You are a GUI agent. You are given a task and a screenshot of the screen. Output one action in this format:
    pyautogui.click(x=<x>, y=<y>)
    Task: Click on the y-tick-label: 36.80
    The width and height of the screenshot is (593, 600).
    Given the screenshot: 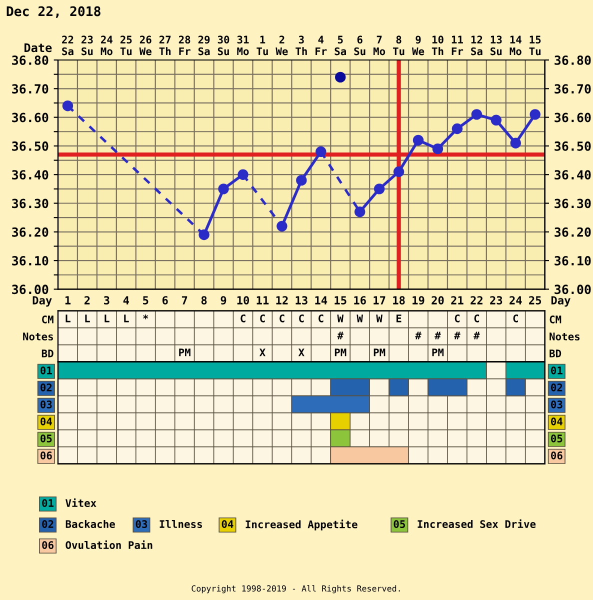 What is the action you would take?
    pyautogui.click(x=30, y=60)
    